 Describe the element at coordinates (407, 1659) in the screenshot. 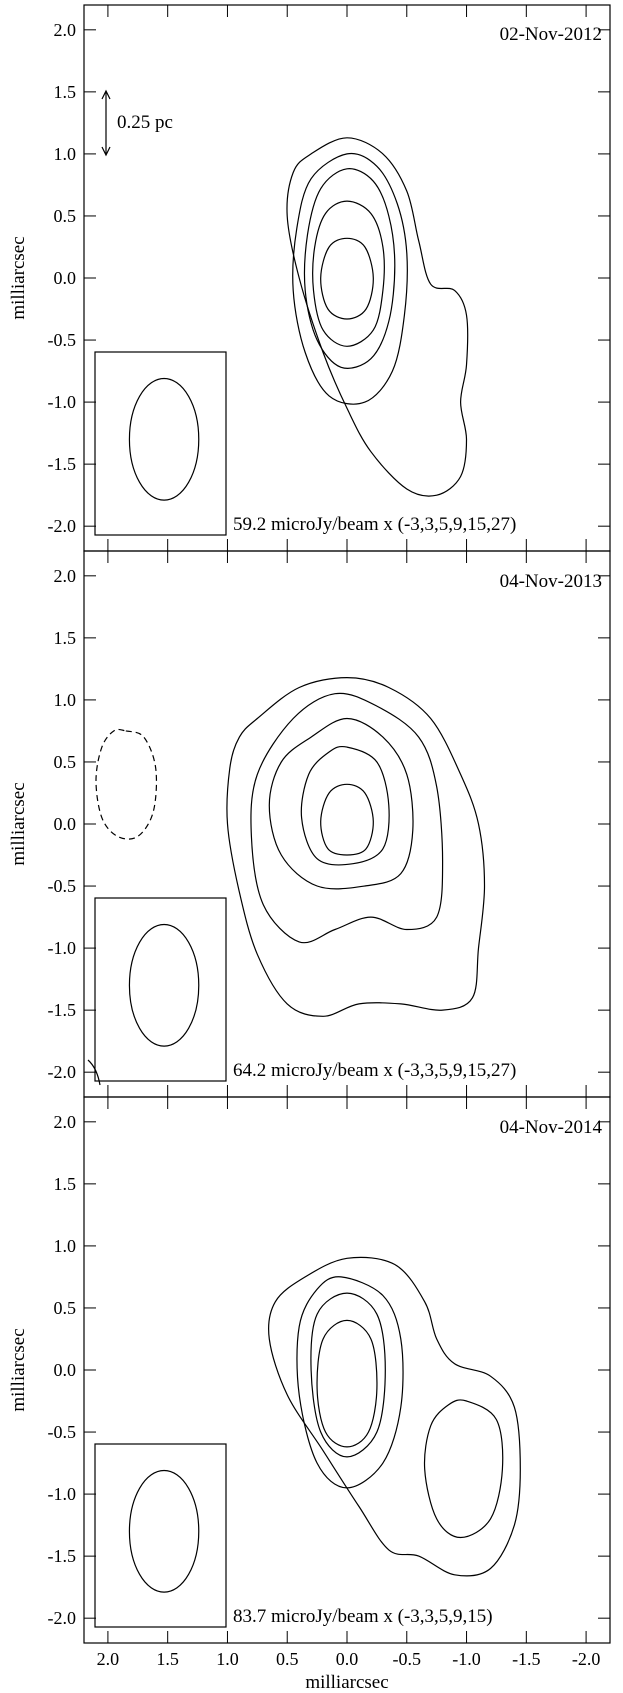

I see `x-tick-label: -0.5` at that location.